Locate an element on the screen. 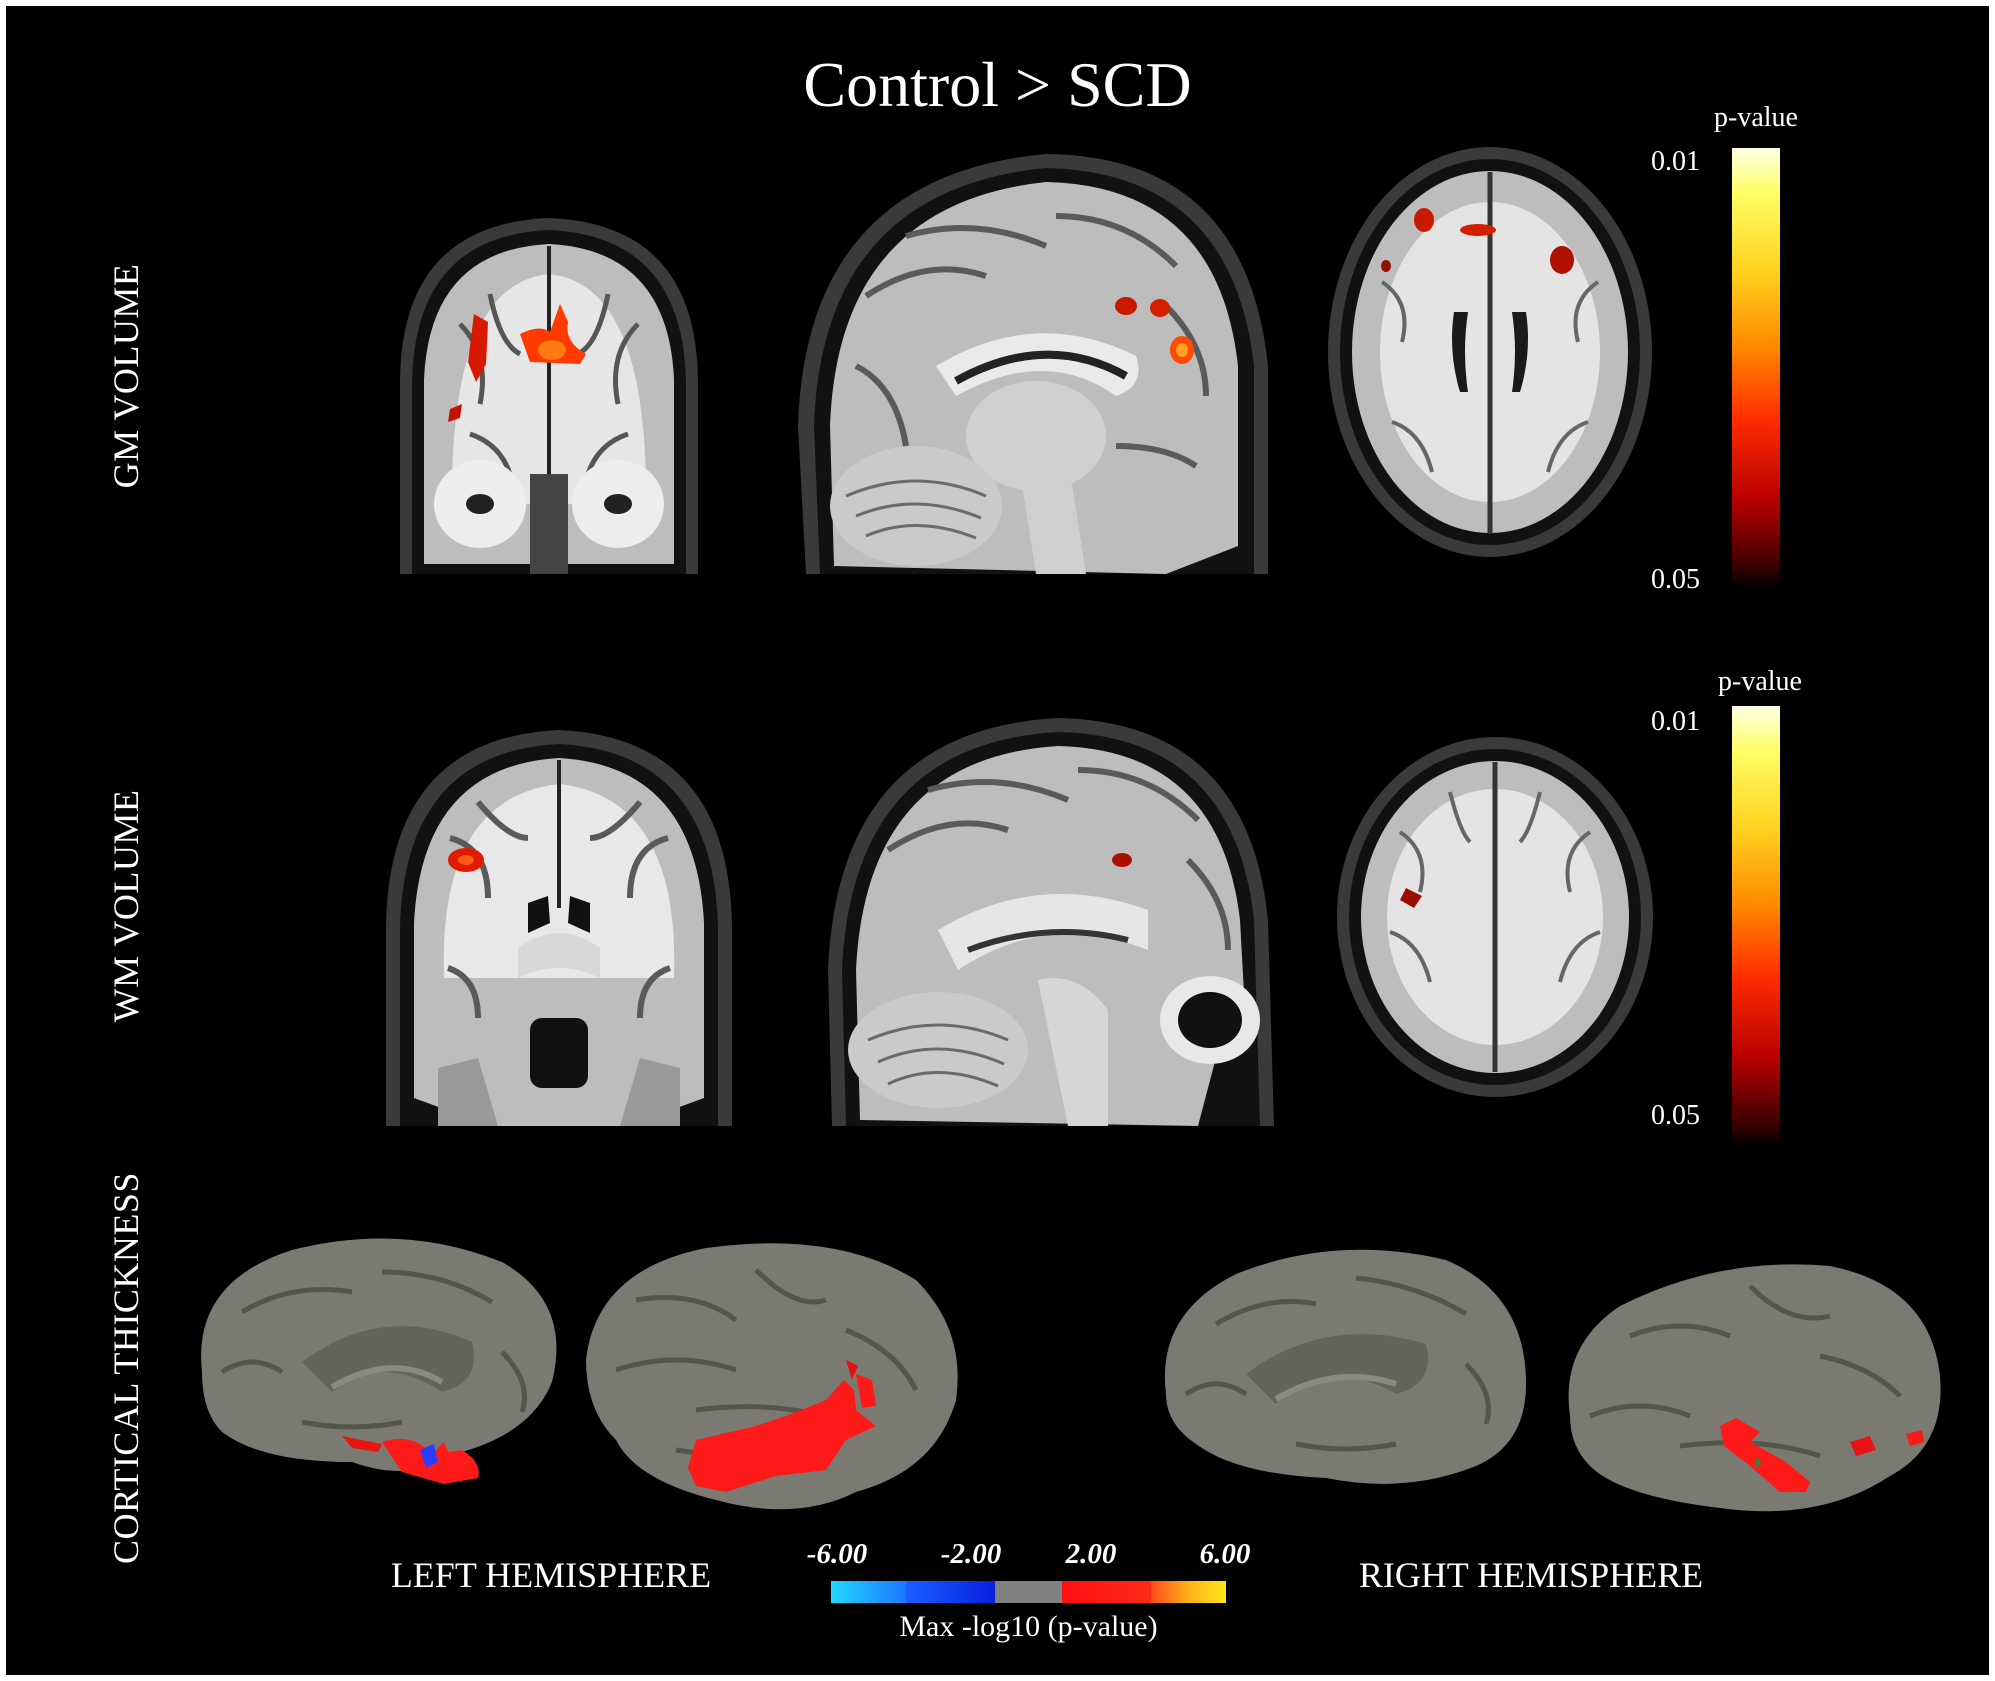 The height and width of the screenshot is (1681, 1995). gm-colorbar-title: p-value is located at coordinates (1756, 117).